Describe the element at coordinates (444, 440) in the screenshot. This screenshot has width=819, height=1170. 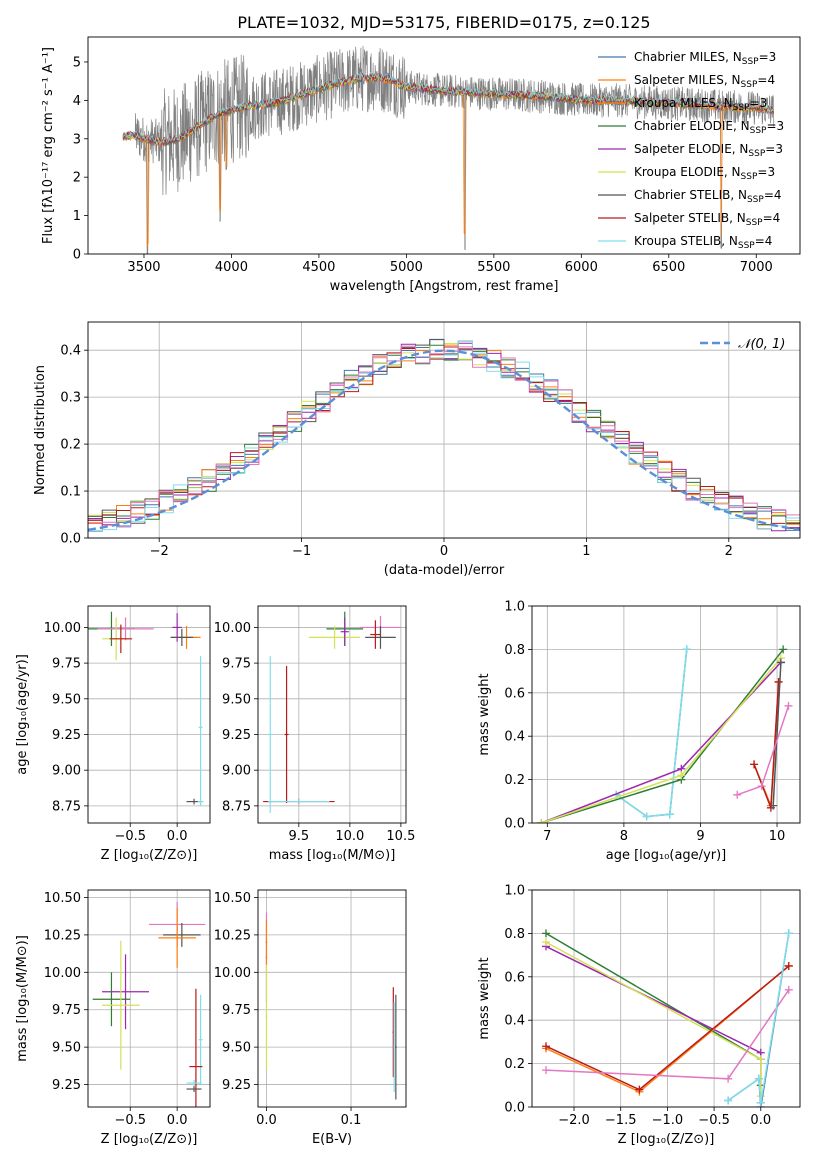
I see `normal-curve` at that location.